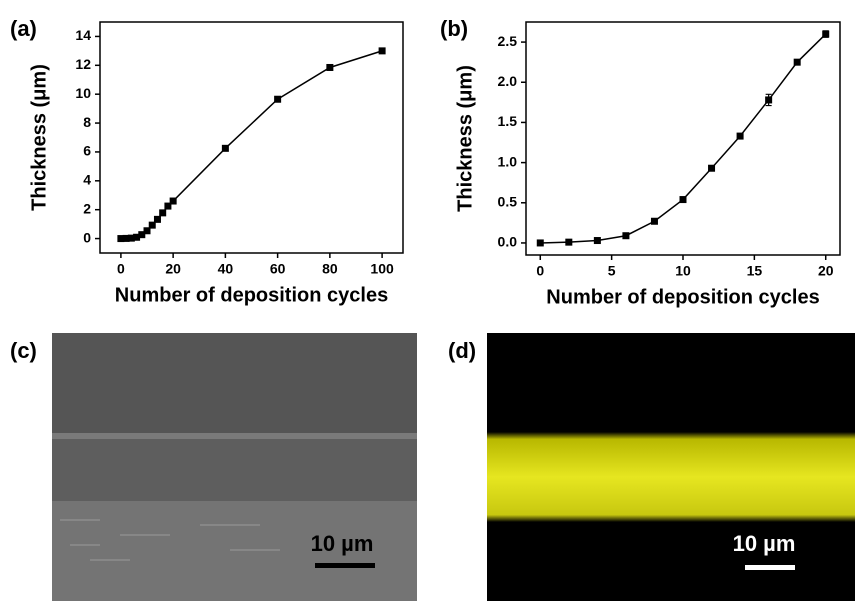 The image size is (855, 606). Describe the element at coordinates (87, 151) in the screenshot. I see `y-tick-label: 6` at that location.